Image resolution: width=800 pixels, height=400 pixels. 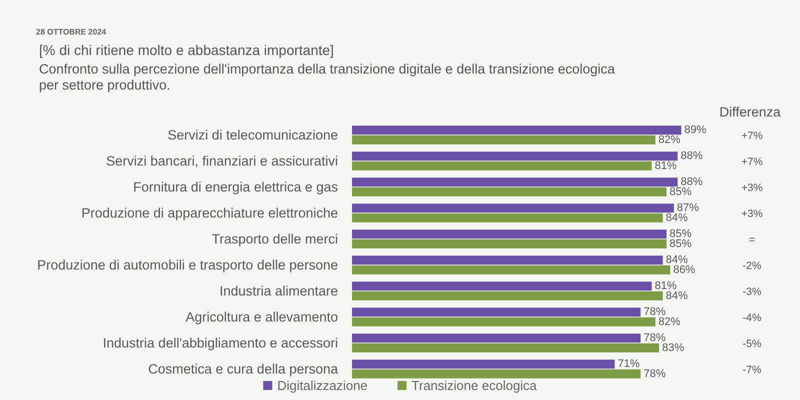 What do you see at coordinates (695, 130) in the screenshot?
I see `data-label: 89%` at bounding box center [695, 130].